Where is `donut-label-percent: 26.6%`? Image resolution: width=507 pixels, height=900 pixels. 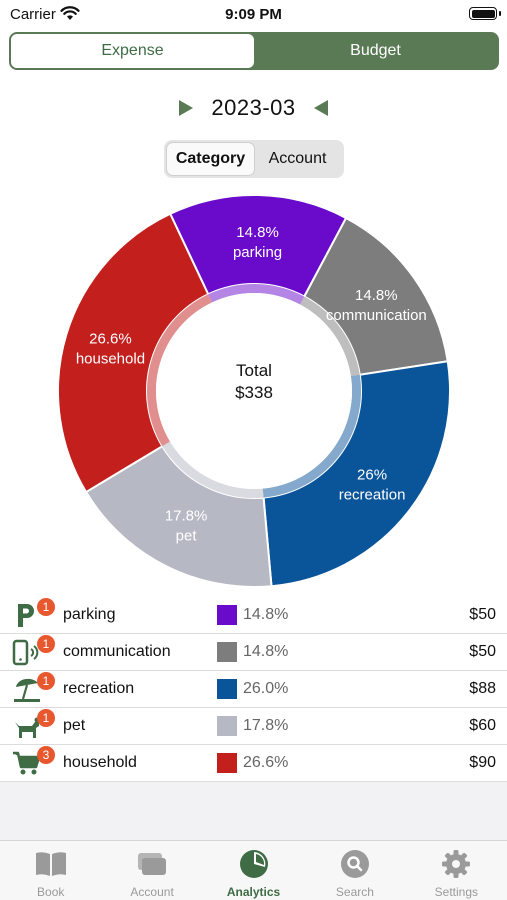
donut-label-percent: 26.6% is located at coordinates (110, 339).